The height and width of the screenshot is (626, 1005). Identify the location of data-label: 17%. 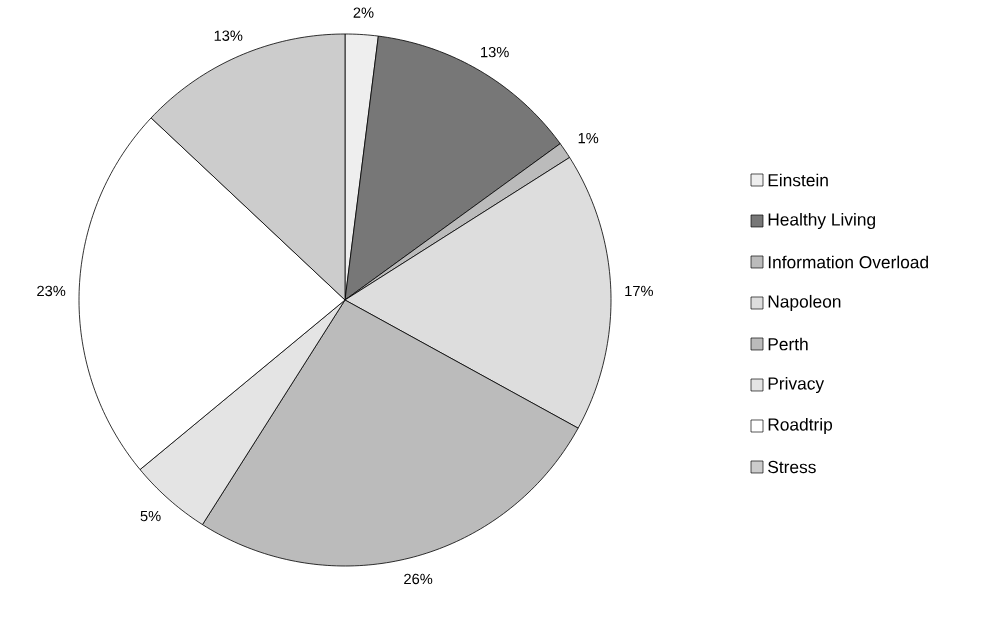
(639, 291).